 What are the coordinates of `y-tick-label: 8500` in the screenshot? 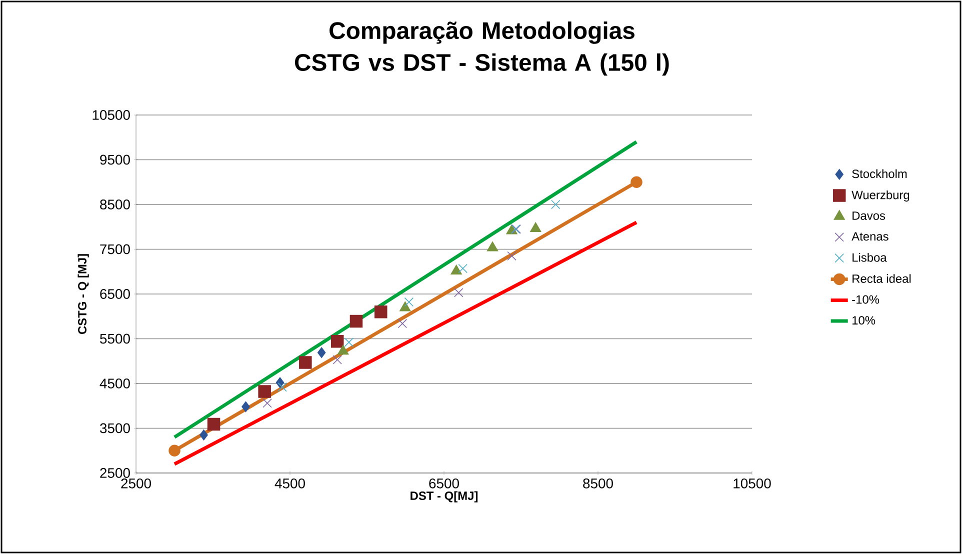 It's located at (115, 205).